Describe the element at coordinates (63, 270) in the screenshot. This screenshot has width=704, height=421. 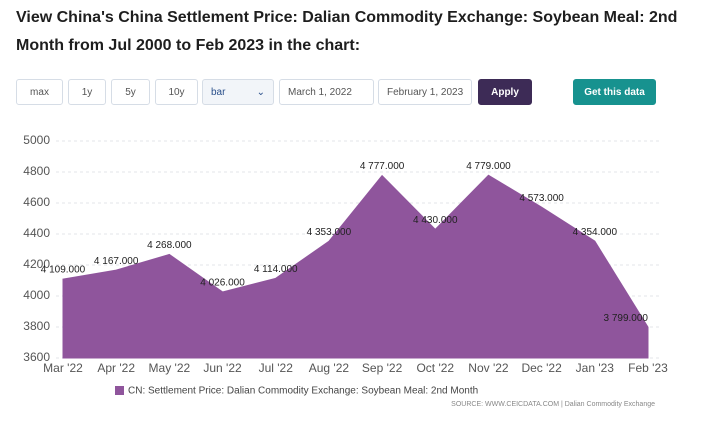
I see `value-label: 4 109.000` at that location.